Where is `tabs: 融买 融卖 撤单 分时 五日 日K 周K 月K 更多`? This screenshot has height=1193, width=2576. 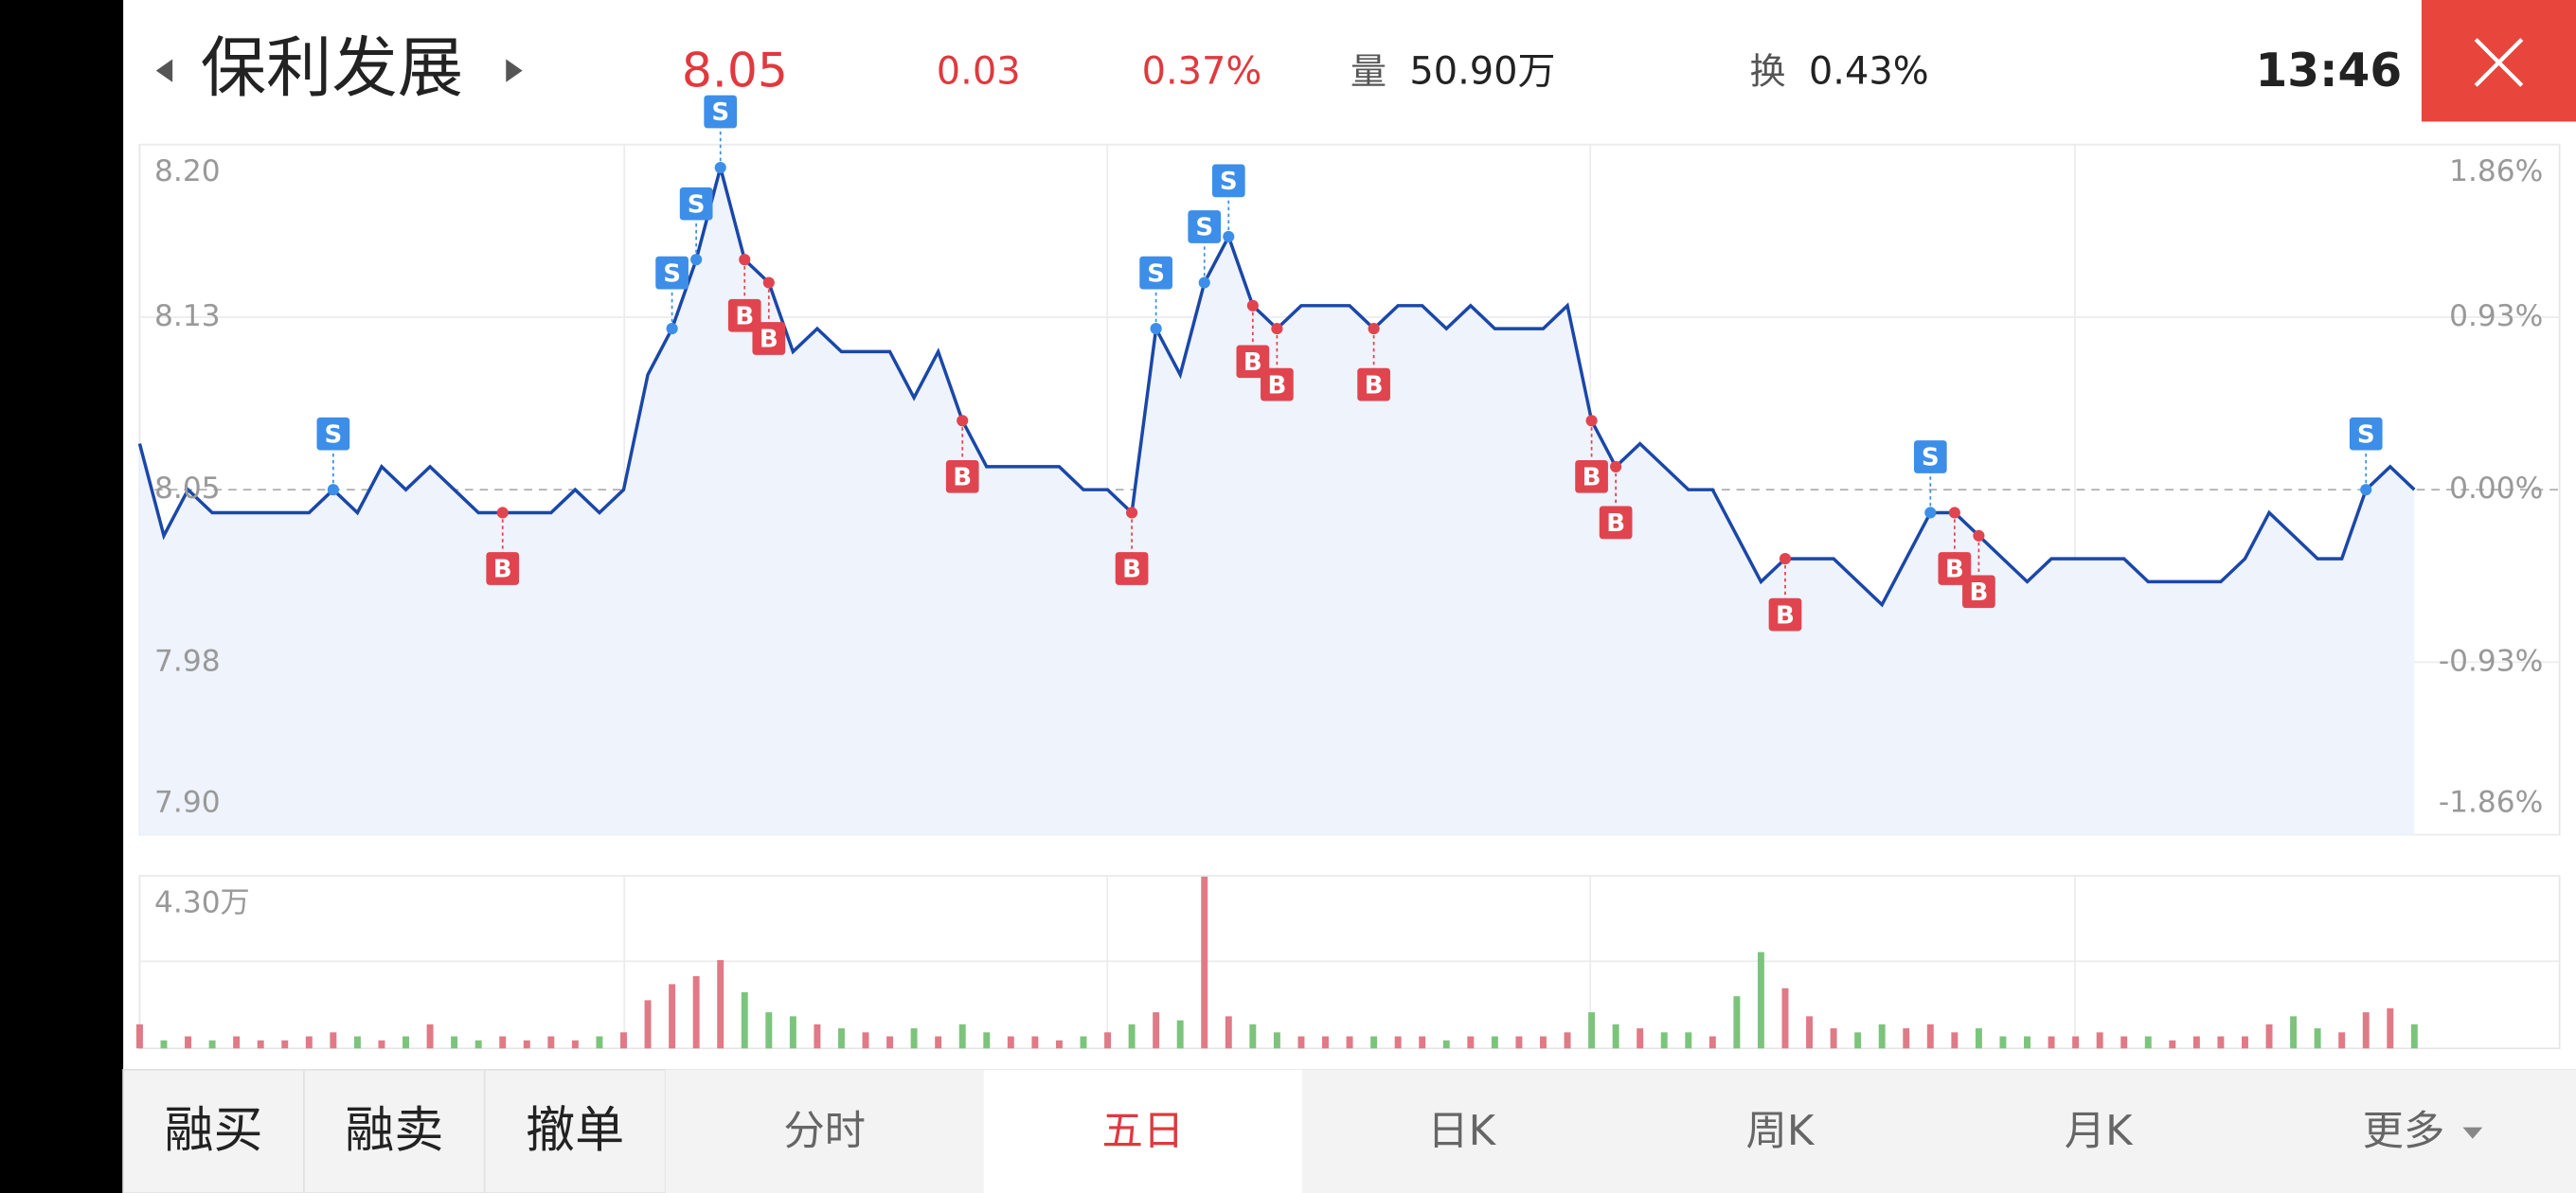 tabs: 融买 融卖 撤单 分时 五日 日K 周K 月K 更多 is located at coordinates (1349, 1130).